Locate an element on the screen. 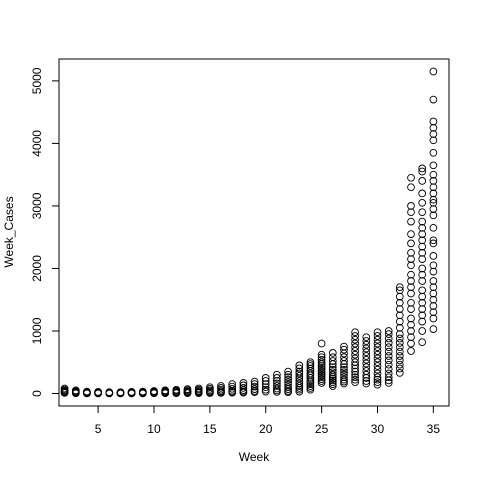  x-tick-label: 35 is located at coordinates (434, 429).